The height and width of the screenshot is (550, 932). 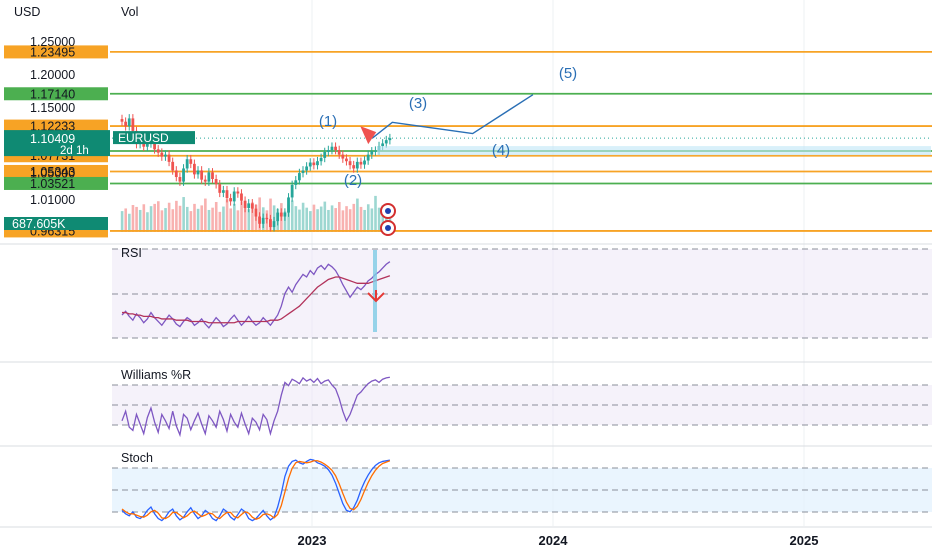 I want to click on price-tag-bg, so click(x=57, y=143).